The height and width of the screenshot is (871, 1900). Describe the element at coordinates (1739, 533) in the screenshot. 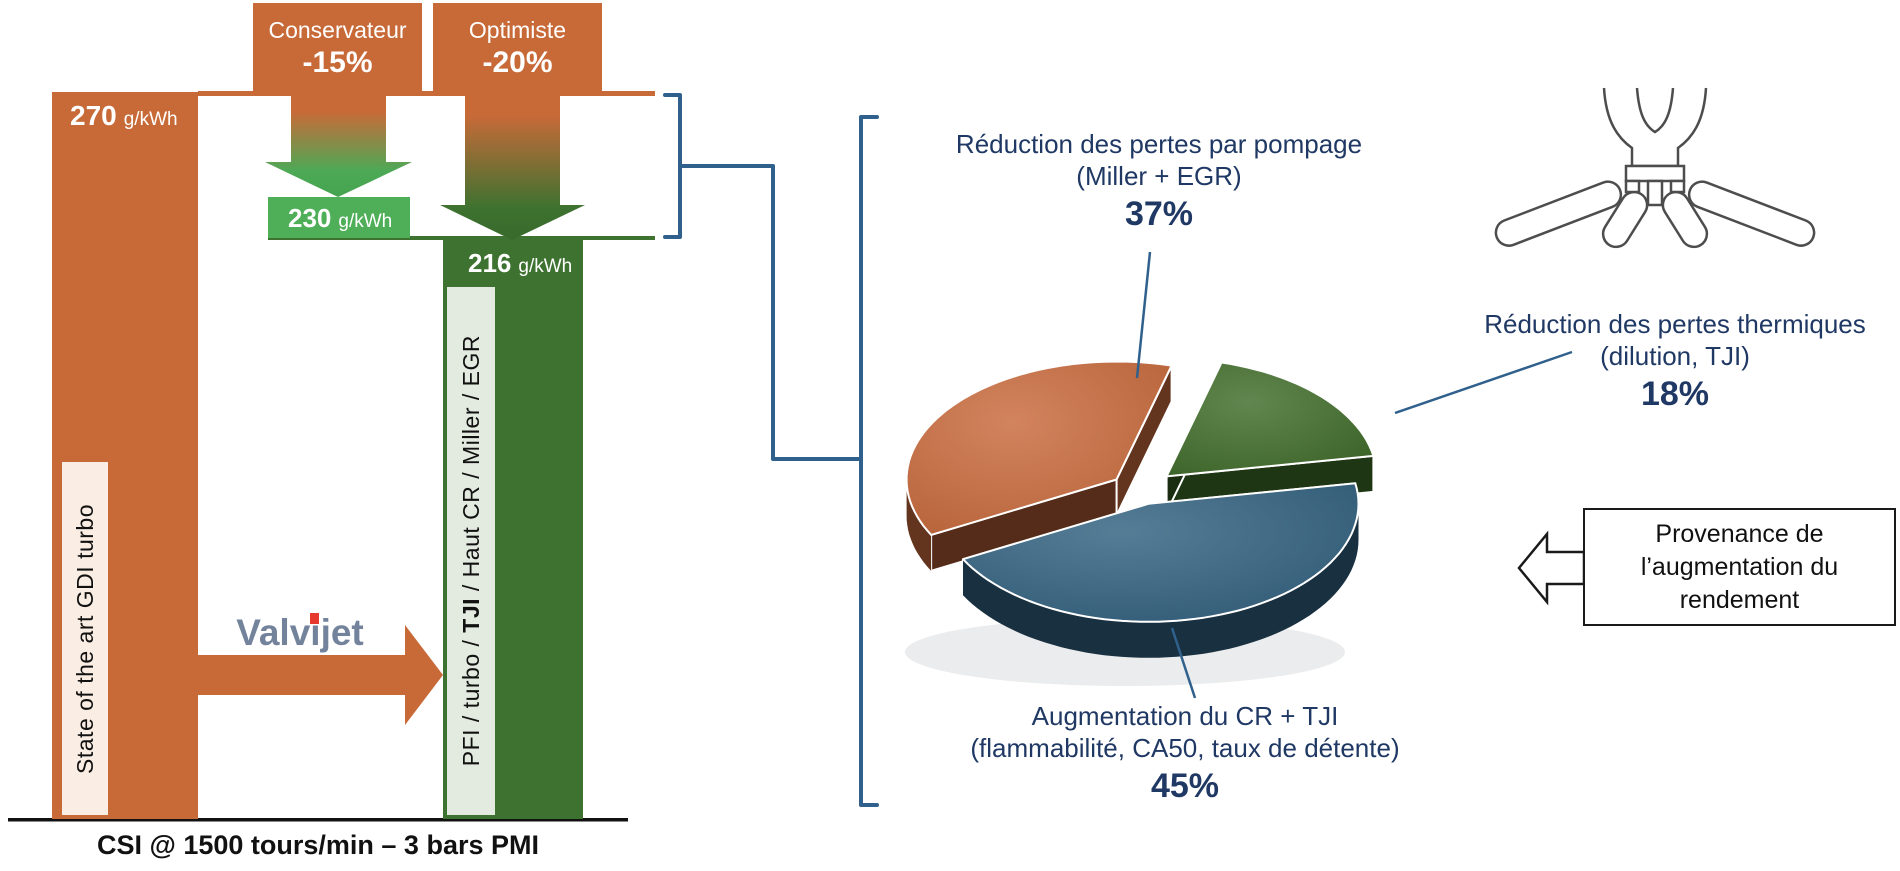

I see `provenance-line1: Provenance de` at that location.